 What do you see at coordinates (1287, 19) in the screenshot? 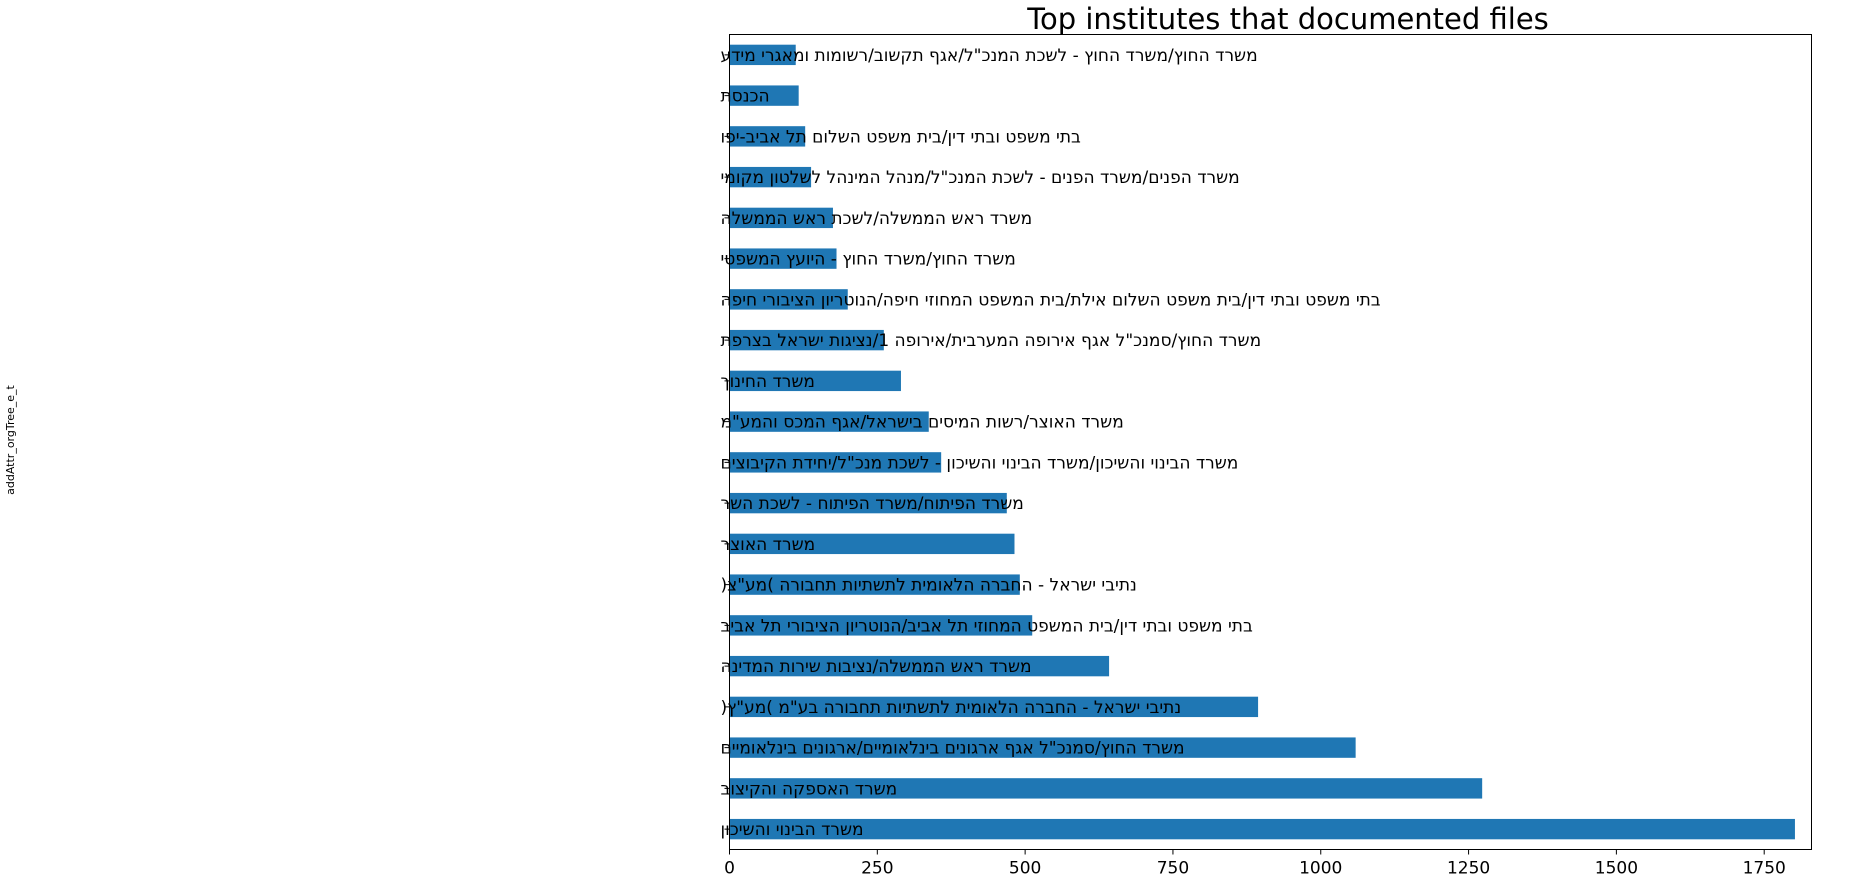
I see `chart-title: Top institutes that documented files` at bounding box center [1287, 19].